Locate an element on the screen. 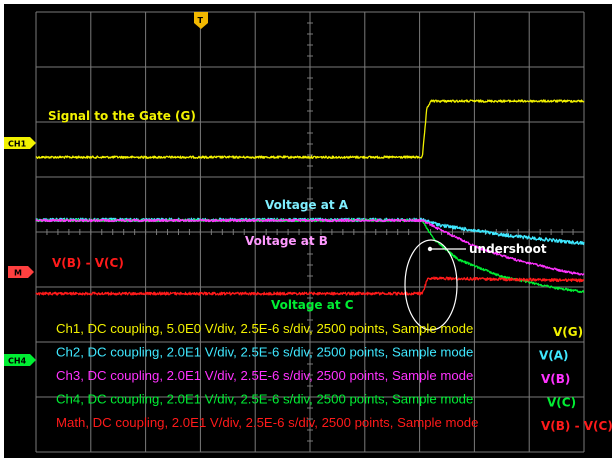 Image resolution: width=616 pixels, height=462 pixels. annotation-undershoot: undershoot is located at coordinates (508, 249).